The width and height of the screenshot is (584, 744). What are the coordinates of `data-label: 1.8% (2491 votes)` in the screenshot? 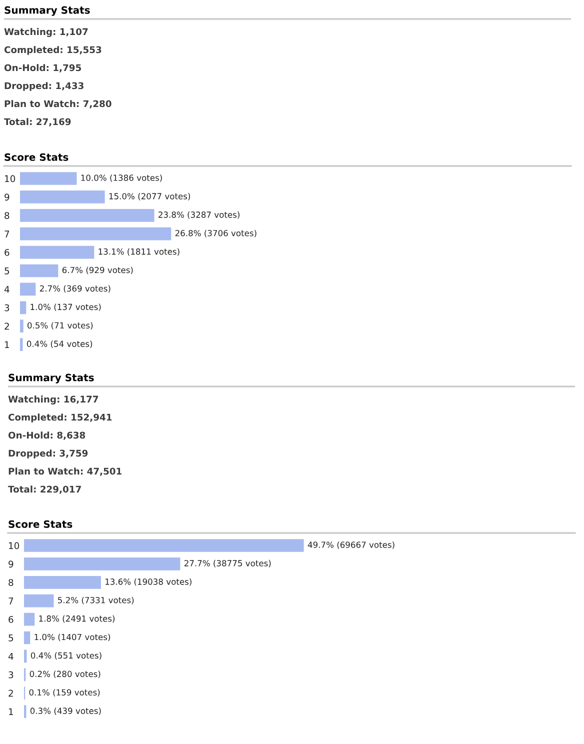 It's located at (77, 619).